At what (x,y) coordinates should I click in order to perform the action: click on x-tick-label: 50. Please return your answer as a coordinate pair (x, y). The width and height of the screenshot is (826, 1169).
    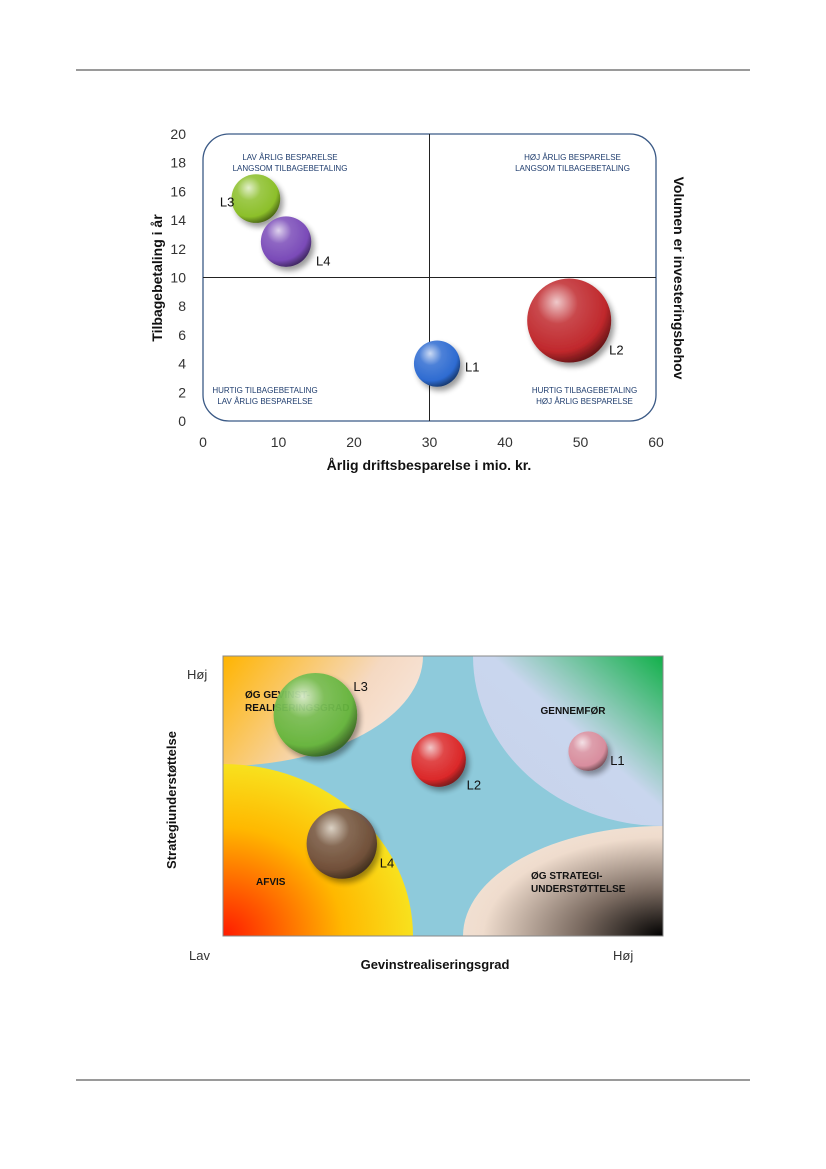
    Looking at the image, I should click on (581, 442).